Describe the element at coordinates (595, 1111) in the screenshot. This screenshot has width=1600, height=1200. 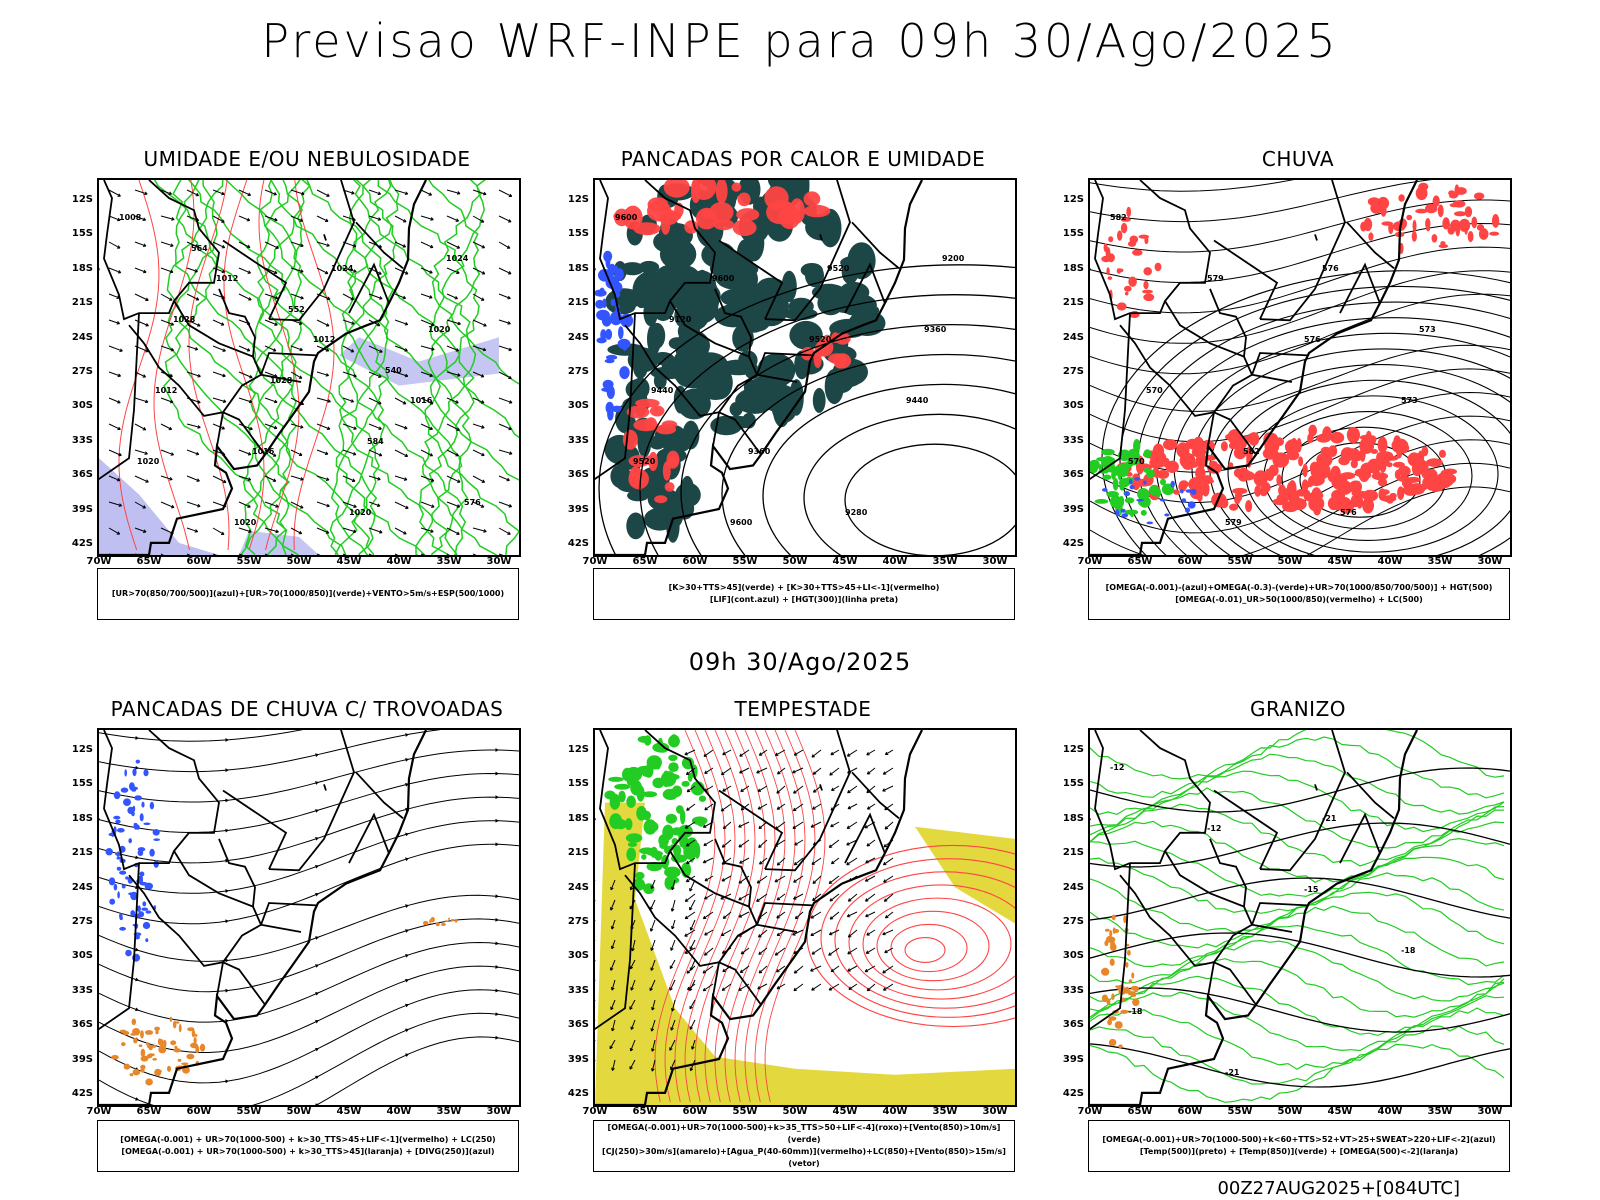
I see `longitude-tick-label: 70W` at that location.